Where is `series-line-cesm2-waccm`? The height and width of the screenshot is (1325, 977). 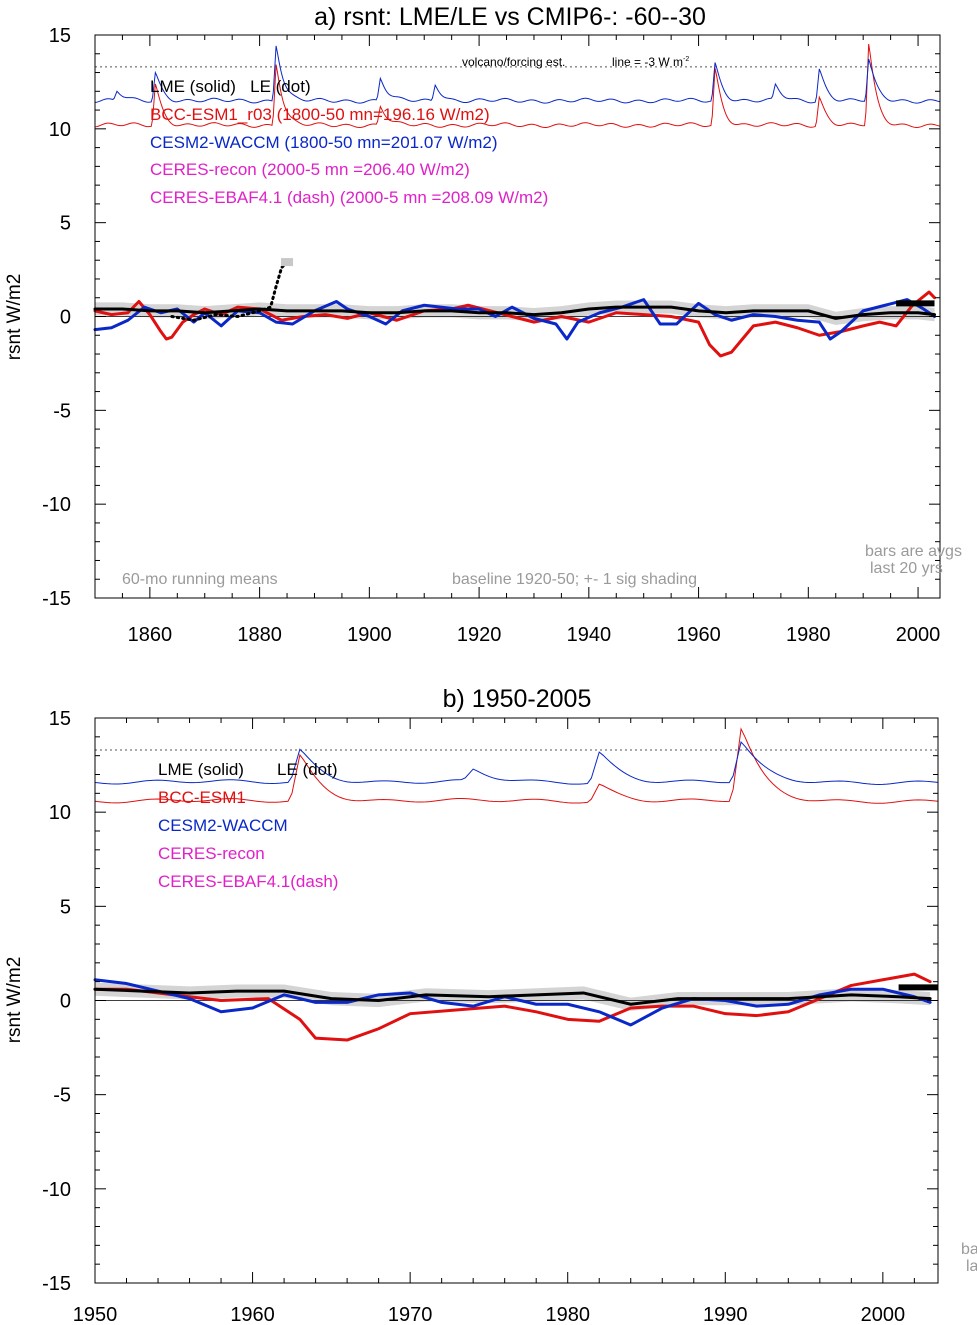 series-line-cesm2-waccm is located at coordinates (512, 1002).